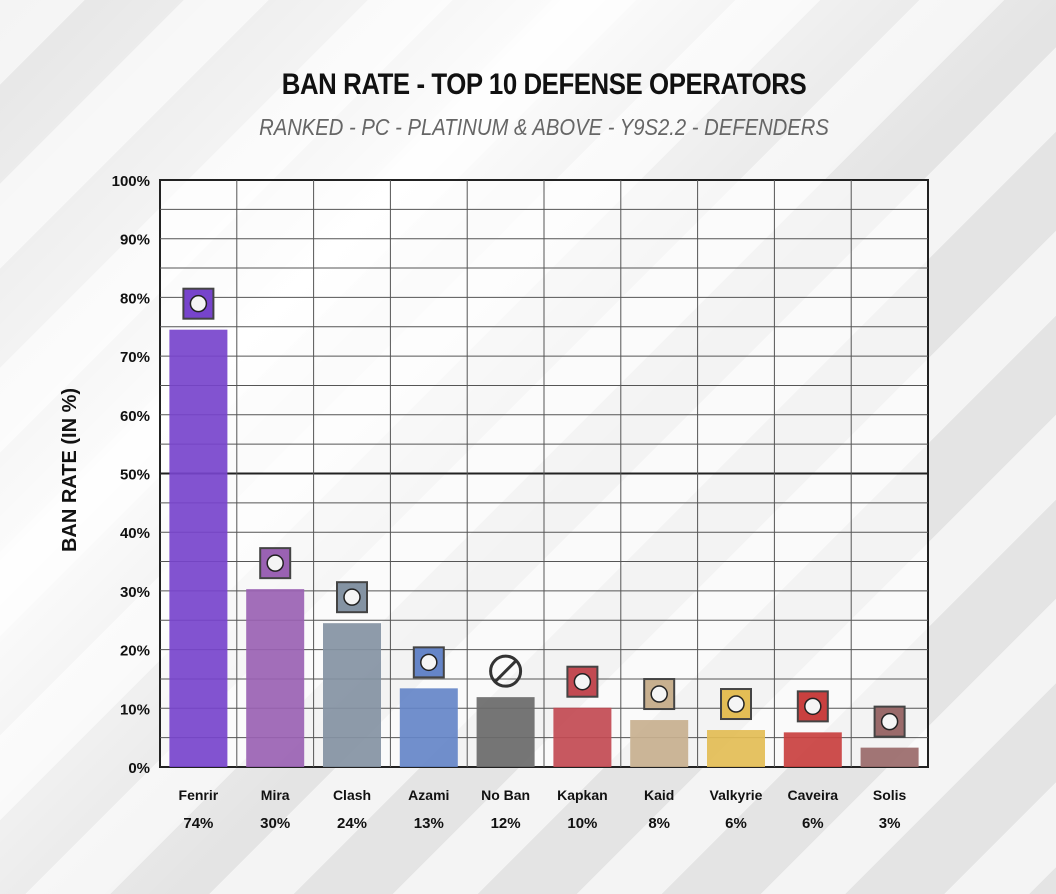 This screenshot has height=894, width=1056. What do you see at coordinates (135, 416) in the screenshot?
I see `y-tick-label: 60%` at bounding box center [135, 416].